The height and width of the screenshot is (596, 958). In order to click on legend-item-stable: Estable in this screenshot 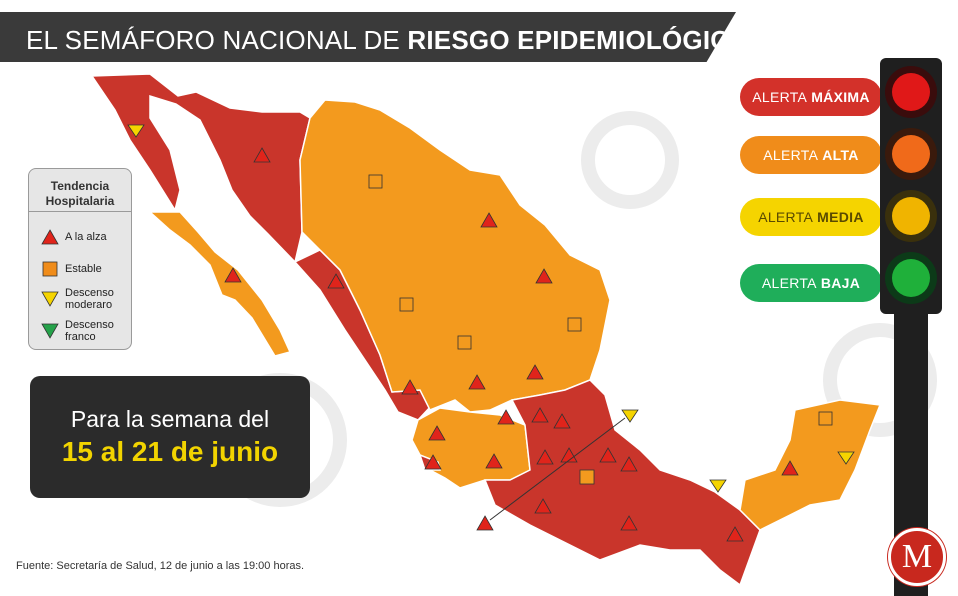, I will do `click(71, 269)`.